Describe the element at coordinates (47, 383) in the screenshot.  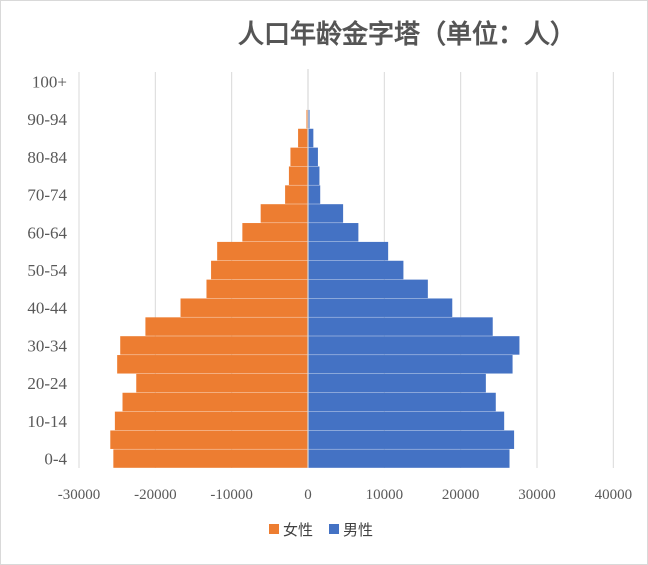
I see `y-tick-label: 20-24` at that location.